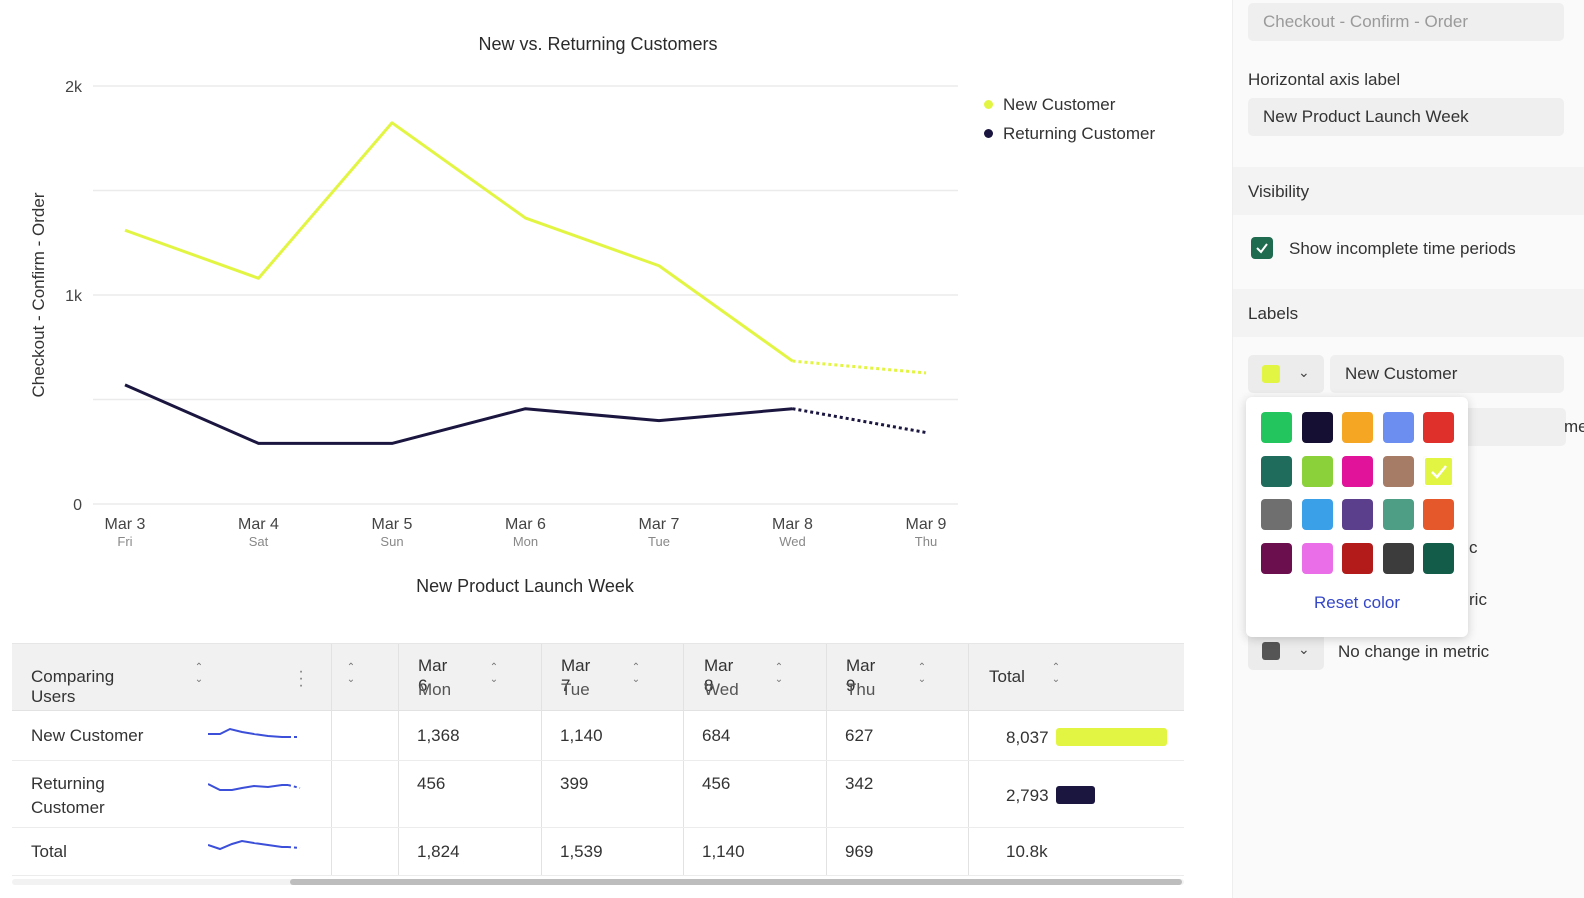 The image size is (1584, 898). Describe the element at coordinates (1406, 22) in the screenshot. I see `metric-field: Checkout - Confirm - Order` at that location.